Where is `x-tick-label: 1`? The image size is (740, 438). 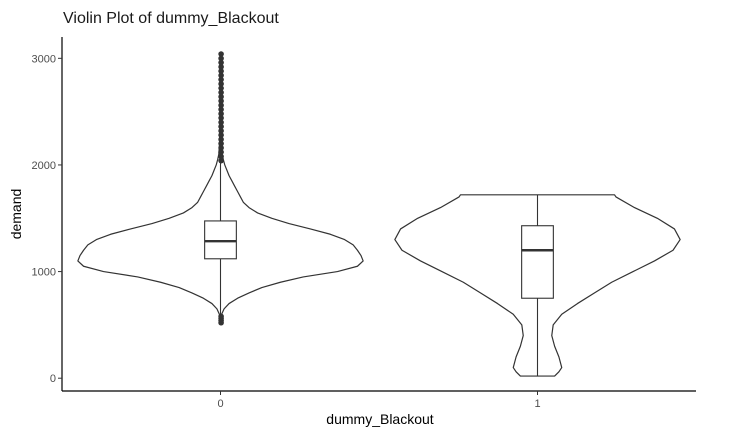
x-tick-label: 1 is located at coordinates (537, 404).